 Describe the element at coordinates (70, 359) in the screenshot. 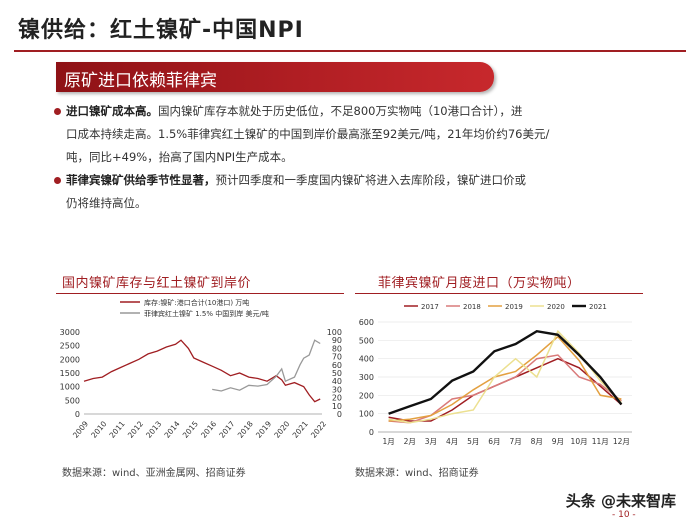

I see `y-left-tick-label: 2000` at that location.